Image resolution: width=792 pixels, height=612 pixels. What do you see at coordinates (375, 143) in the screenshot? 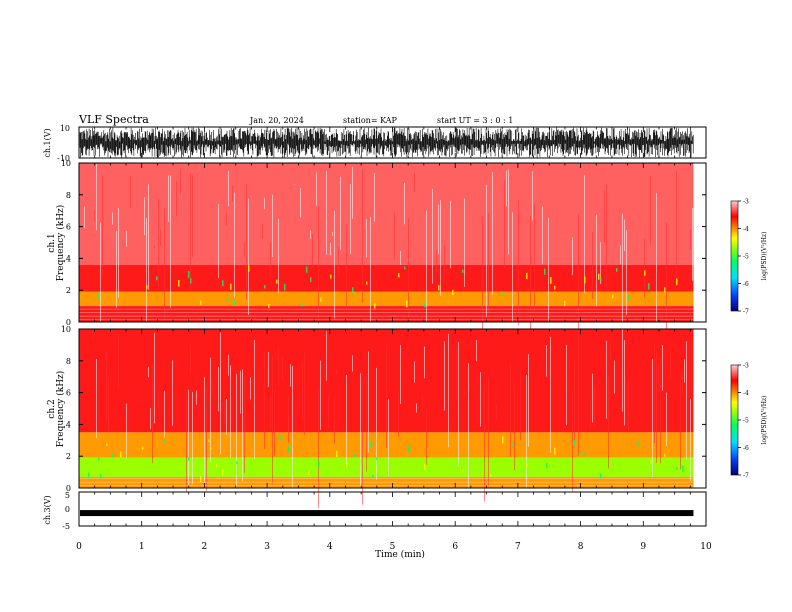
I see `ch1-waveform-panel: 10 -10 ch.1(V)` at bounding box center [375, 143].